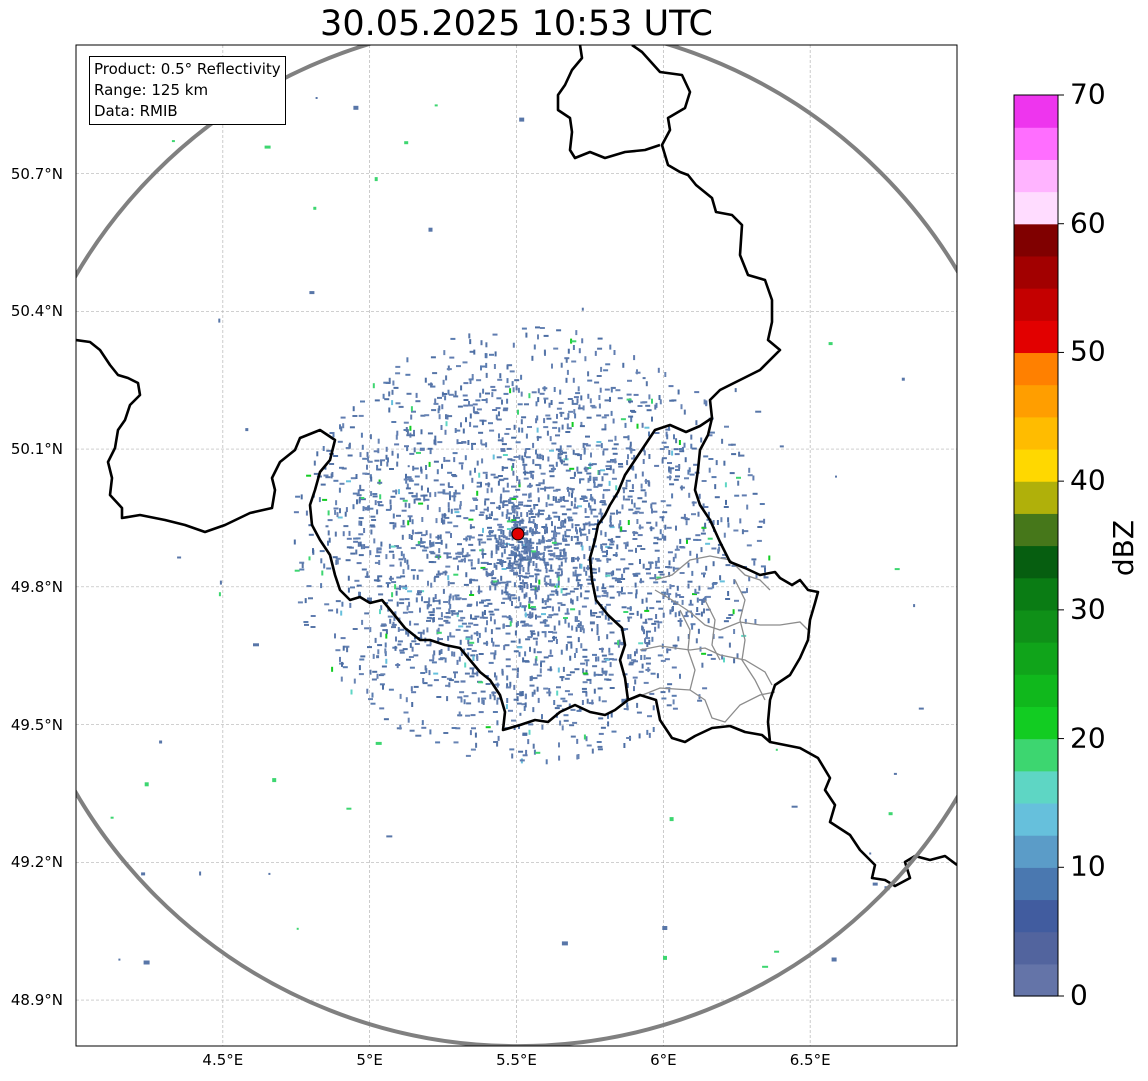 The image size is (1148, 1081). What do you see at coordinates (187, 69) in the screenshot?
I see `info-product: Product: 0.5° Reflectivity` at bounding box center [187, 69].